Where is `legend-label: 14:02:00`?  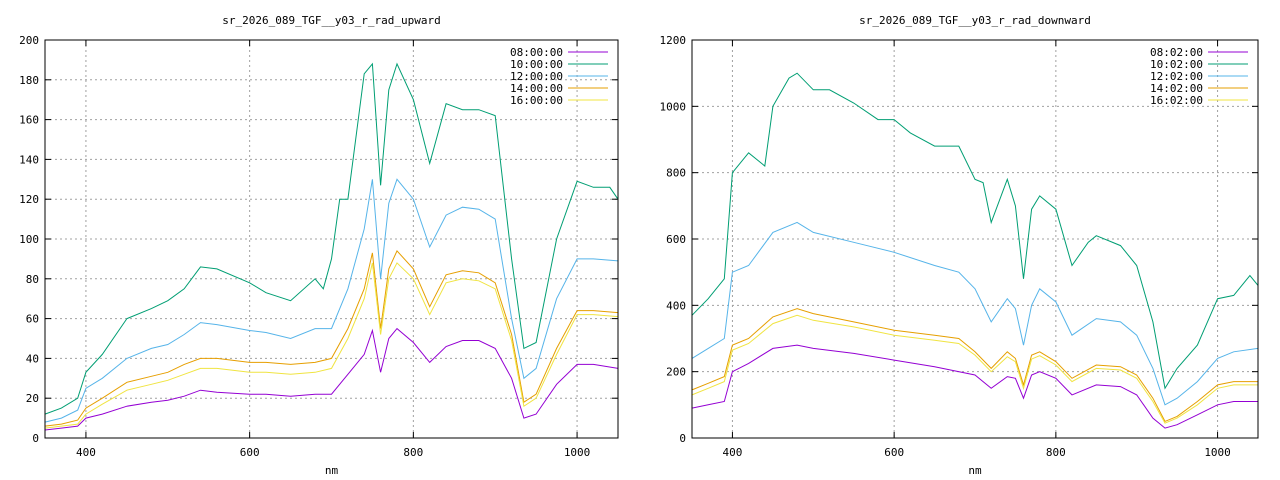 legend-label: 14:02:00 is located at coordinates (1176, 88).